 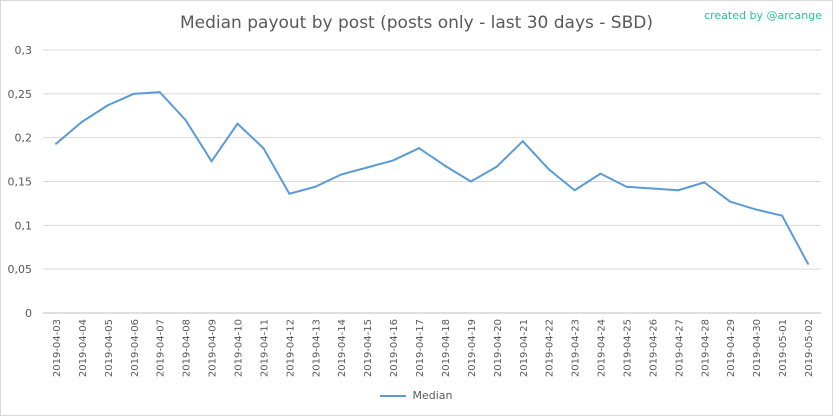 I want to click on y-tick-label: 0,2, so click(x=24, y=138).